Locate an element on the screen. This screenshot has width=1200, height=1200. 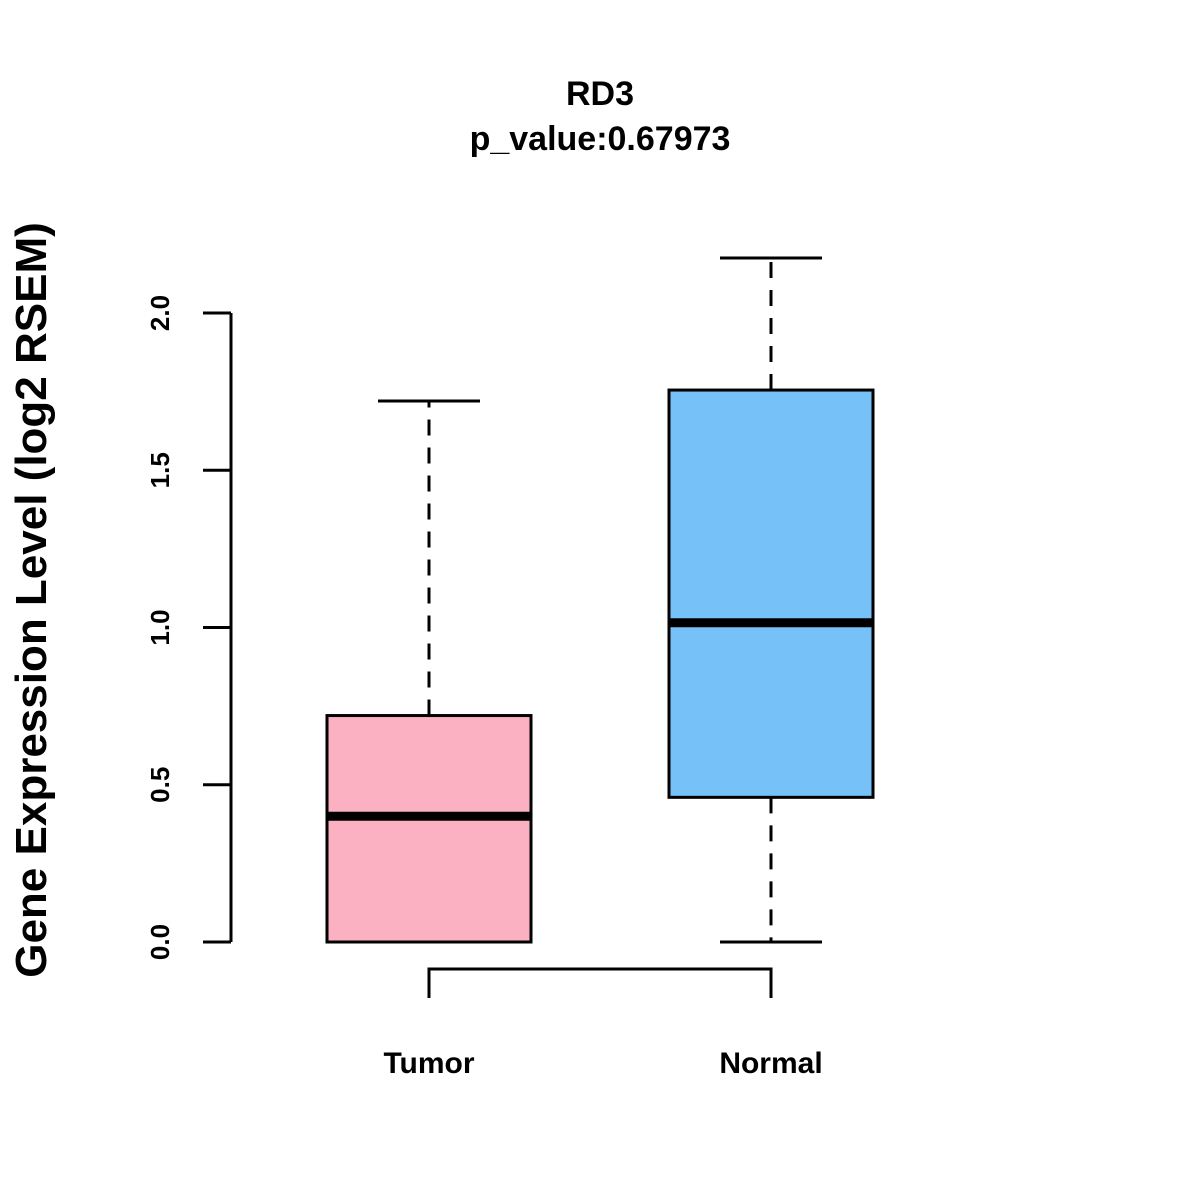
x-axis-labels: Tumor Normal is located at coordinates (602, 1063).